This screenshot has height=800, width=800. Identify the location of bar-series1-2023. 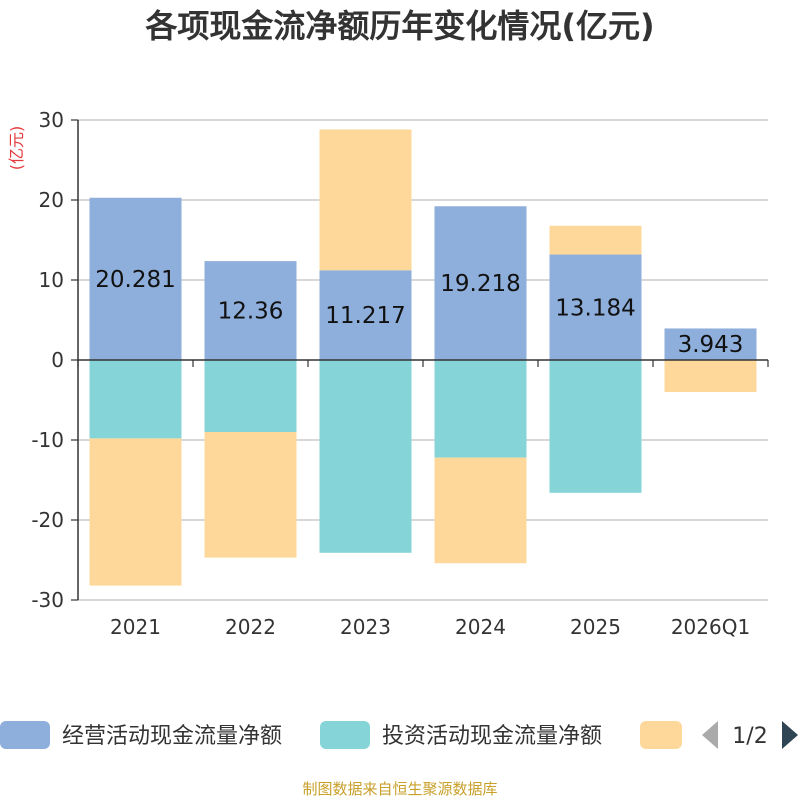
(365, 315).